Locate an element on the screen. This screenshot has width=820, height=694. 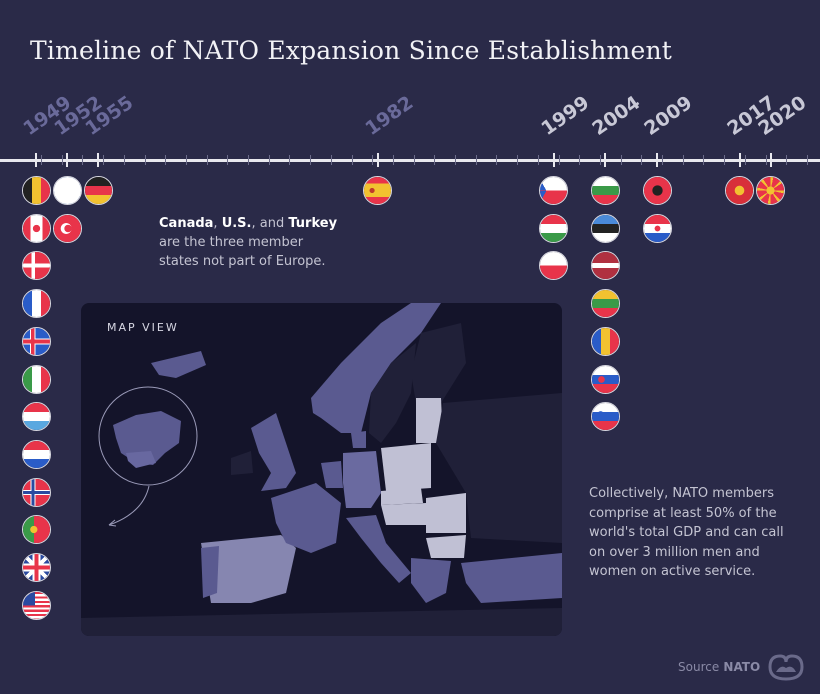
year-label-2009: 2009 is located at coordinates (668, 115).